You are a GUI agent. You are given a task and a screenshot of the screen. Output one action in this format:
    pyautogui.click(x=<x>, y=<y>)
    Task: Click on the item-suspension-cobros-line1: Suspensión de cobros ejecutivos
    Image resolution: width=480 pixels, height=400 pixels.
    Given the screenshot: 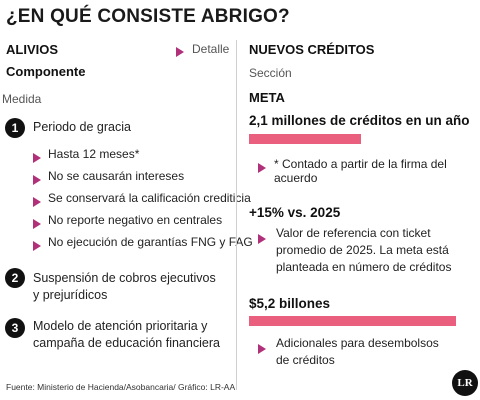 What is the action you would take?
    pyautogui.click(x=124, y=278)
    